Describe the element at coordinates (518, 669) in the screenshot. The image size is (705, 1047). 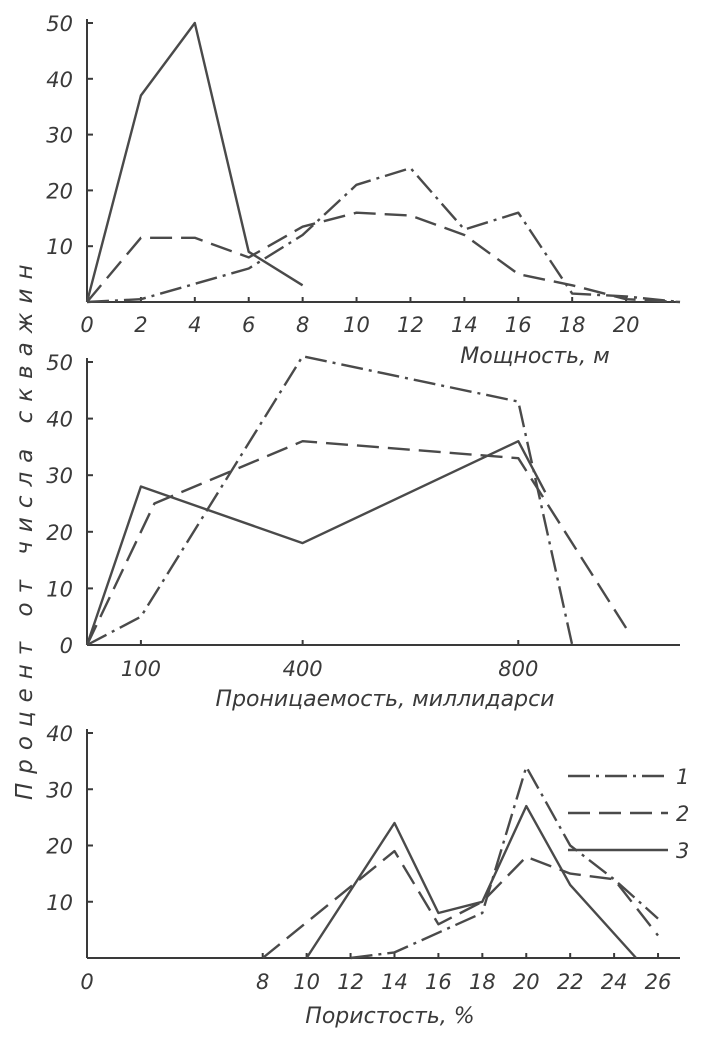
I see `x-tick-label: 800` at that location.